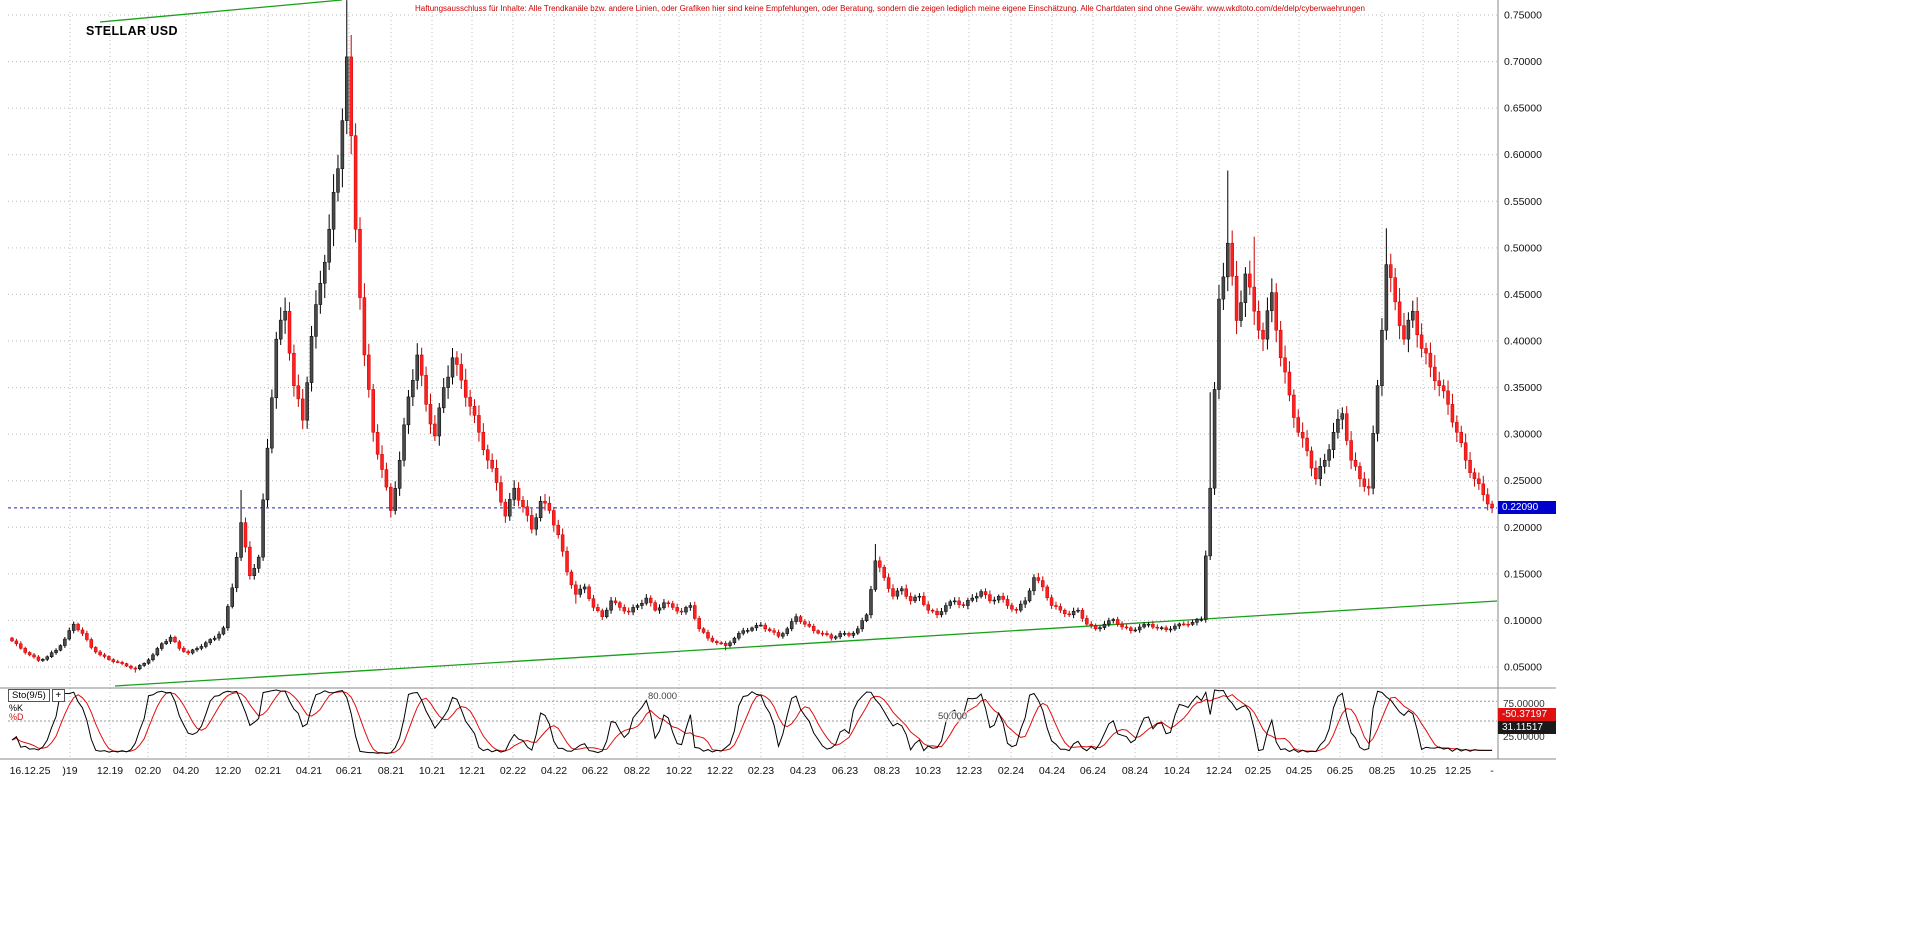  I want to click on svg-text: 0.30000, so click(1523, 435).